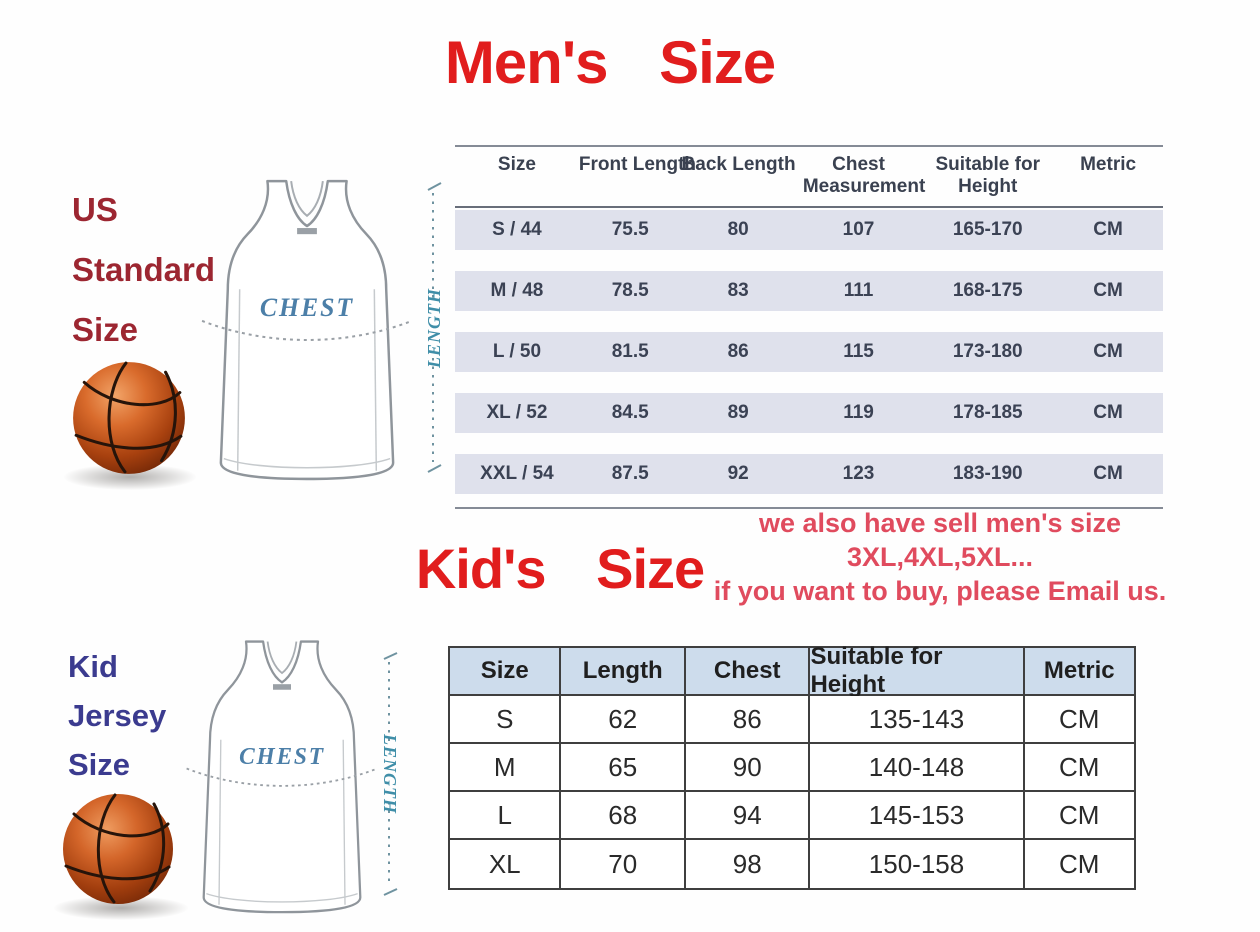 The width and height of the screenshot is (1260, 932). Describe the element at coordinates (506, 720) in the screenshot. I see `cell-size: S` at that location.